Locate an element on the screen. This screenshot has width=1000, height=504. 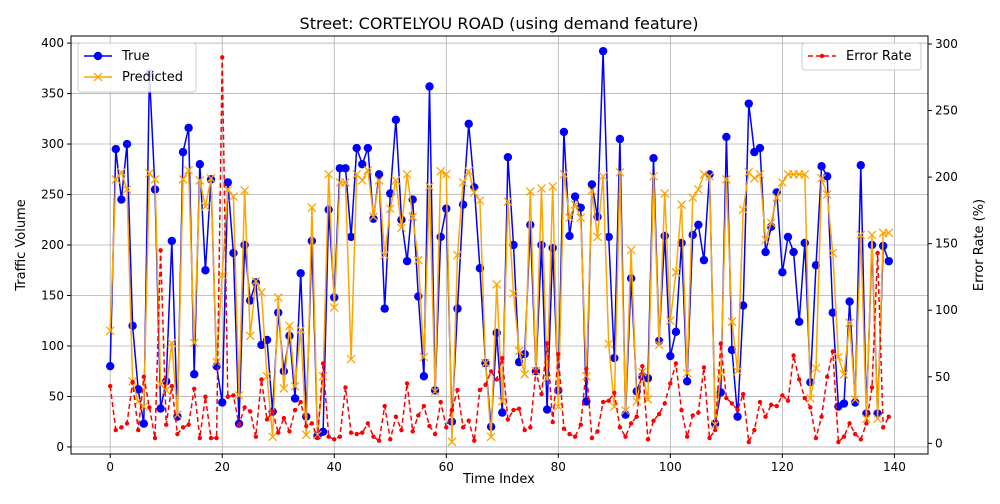
y2-axis-label: Error Rate (%) is located at coordinates (979, 245).